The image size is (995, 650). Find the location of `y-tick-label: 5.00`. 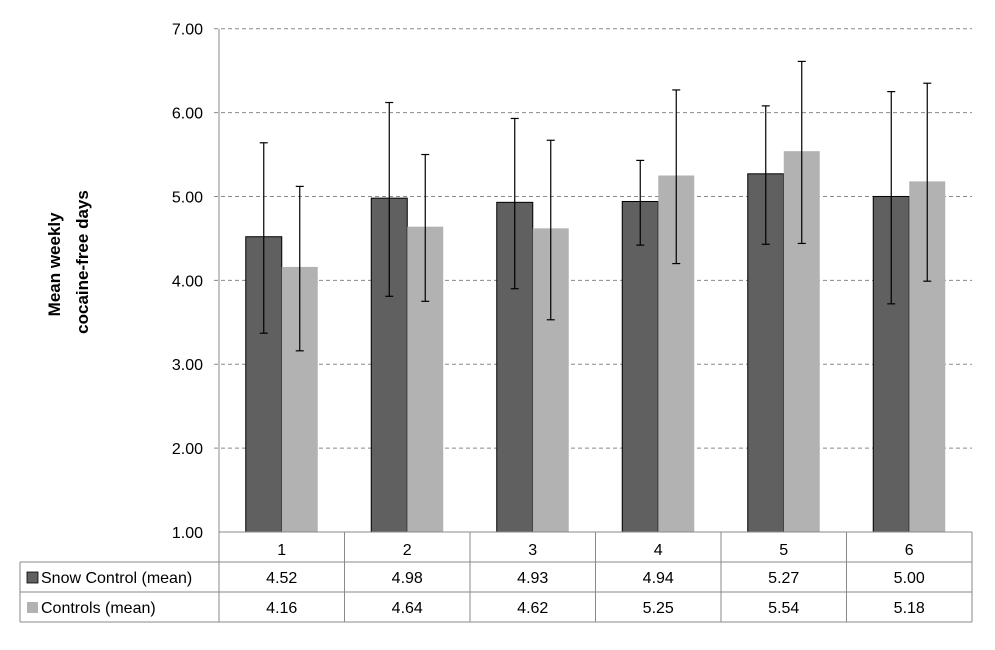

y-tick-label: 5.00 is located at coordinates (187, 197).